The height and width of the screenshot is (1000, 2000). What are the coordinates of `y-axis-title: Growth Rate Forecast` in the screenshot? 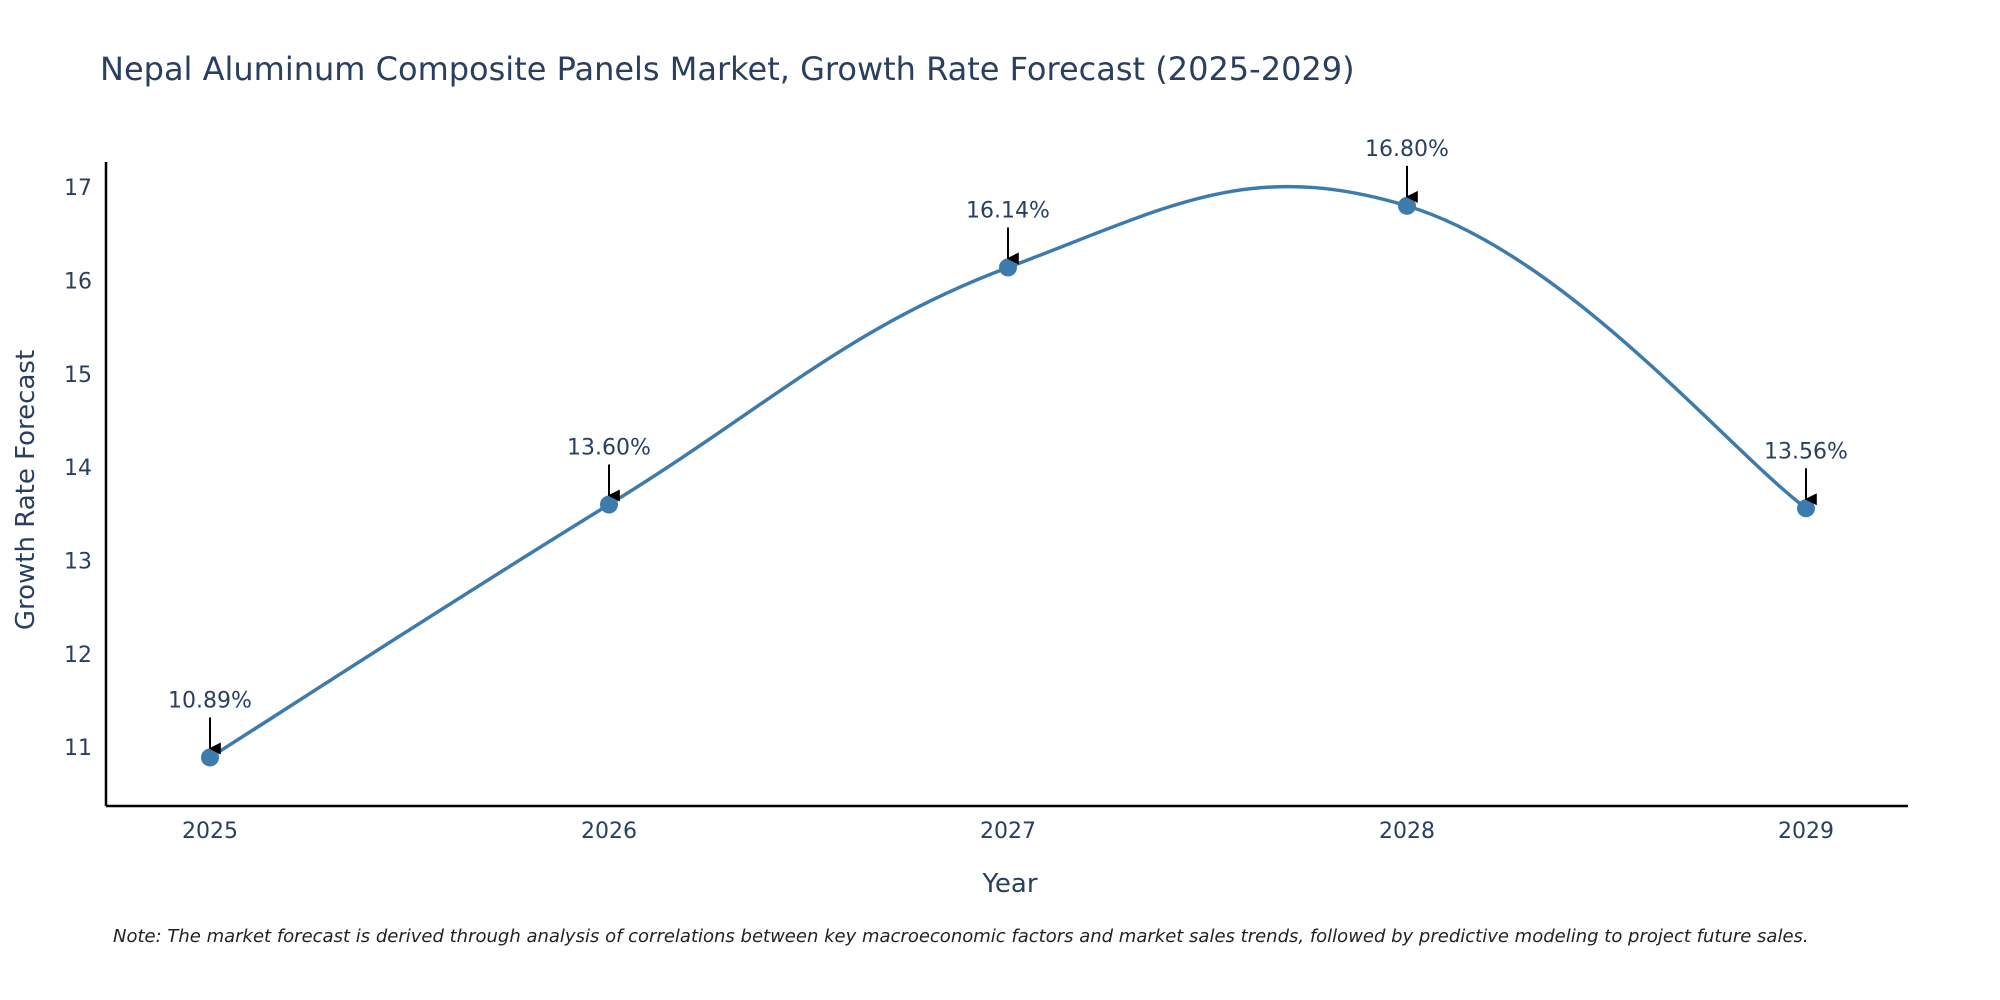 It's located at (26, 490).